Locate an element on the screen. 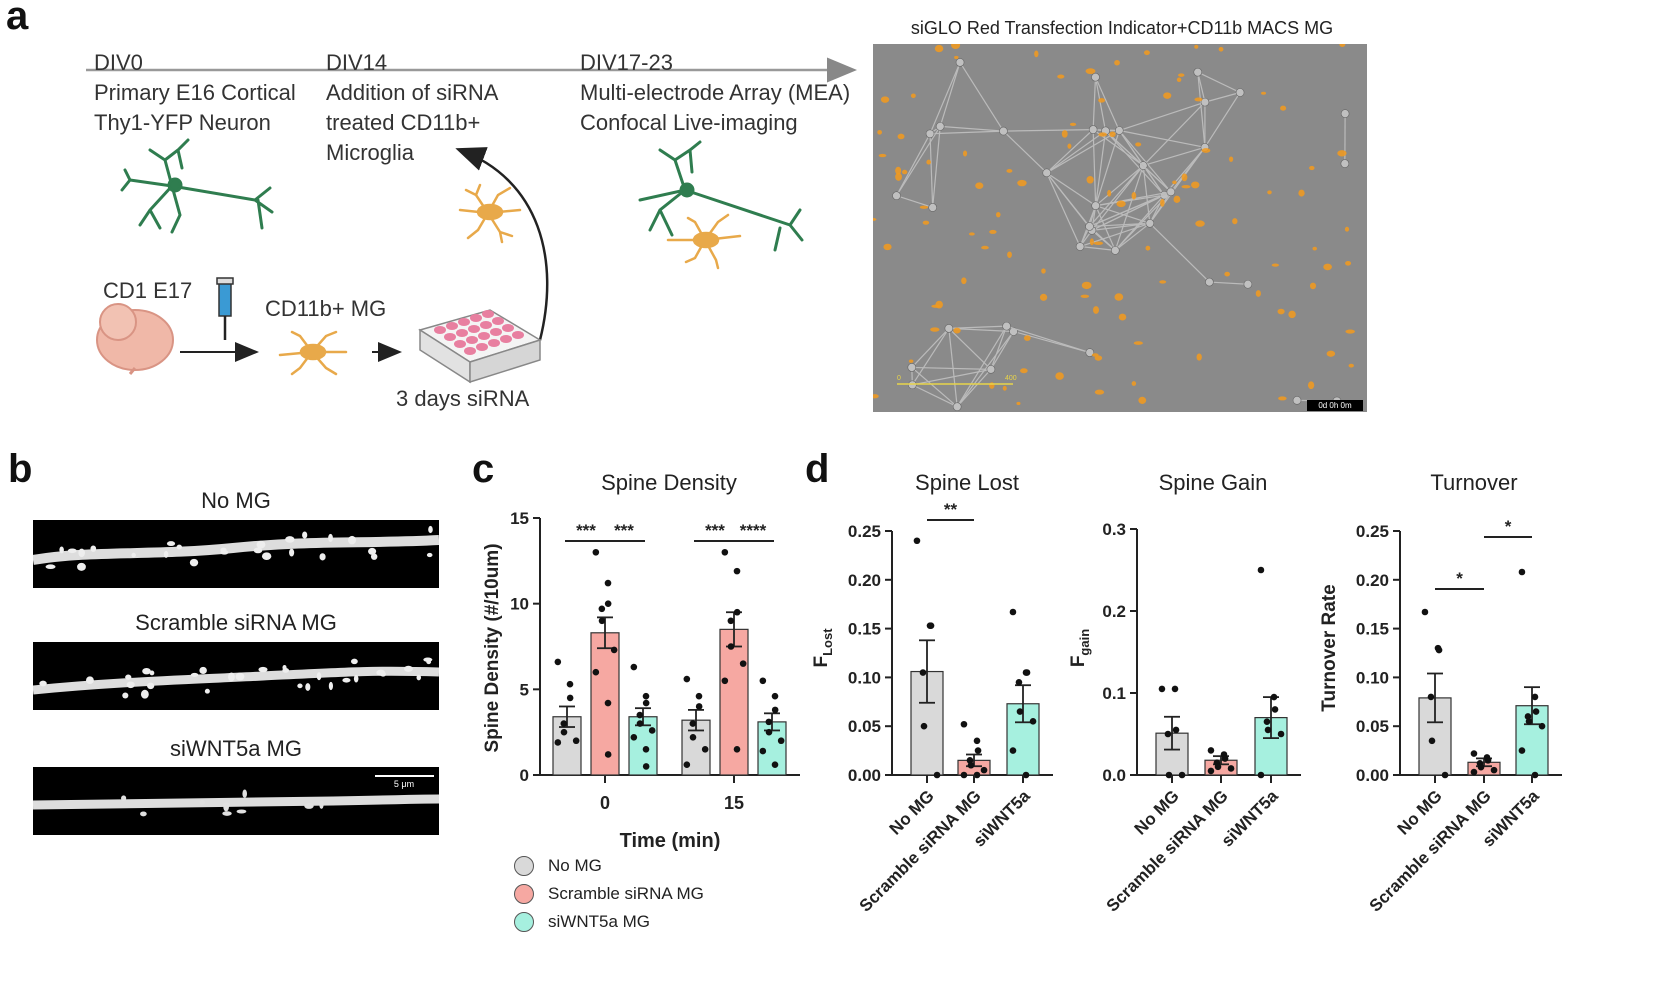  y-tick-label: 0.05 is located at coordinates (864, 726).